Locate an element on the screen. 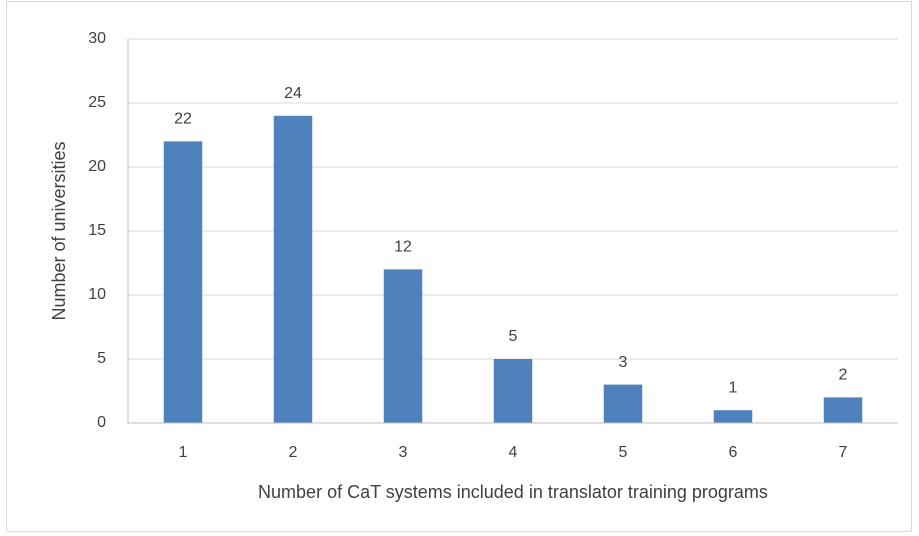 The height and width of the screenshot is (536, 919). y-tick-label: 0 is located at coordinates (101, 422).